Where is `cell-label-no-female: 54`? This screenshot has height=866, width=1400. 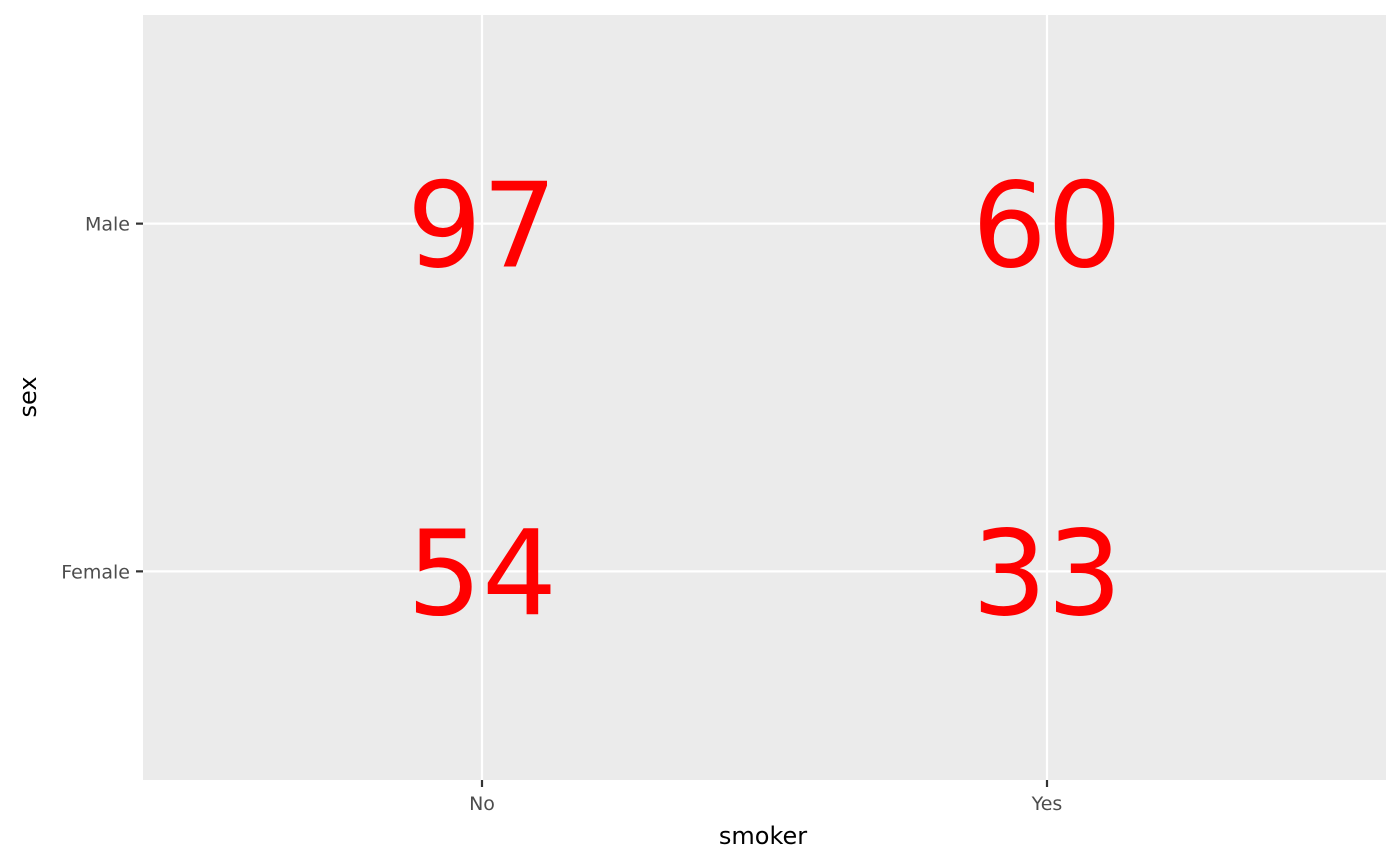 cell-label-no-female: 54 is located at coordinates (482, 573).